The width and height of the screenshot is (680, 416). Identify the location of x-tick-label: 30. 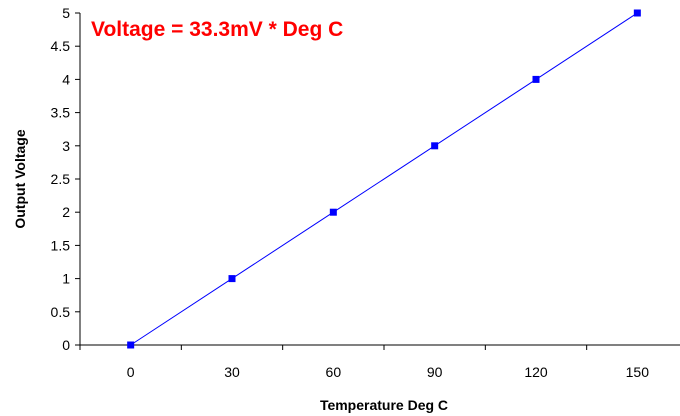
(232, 372).